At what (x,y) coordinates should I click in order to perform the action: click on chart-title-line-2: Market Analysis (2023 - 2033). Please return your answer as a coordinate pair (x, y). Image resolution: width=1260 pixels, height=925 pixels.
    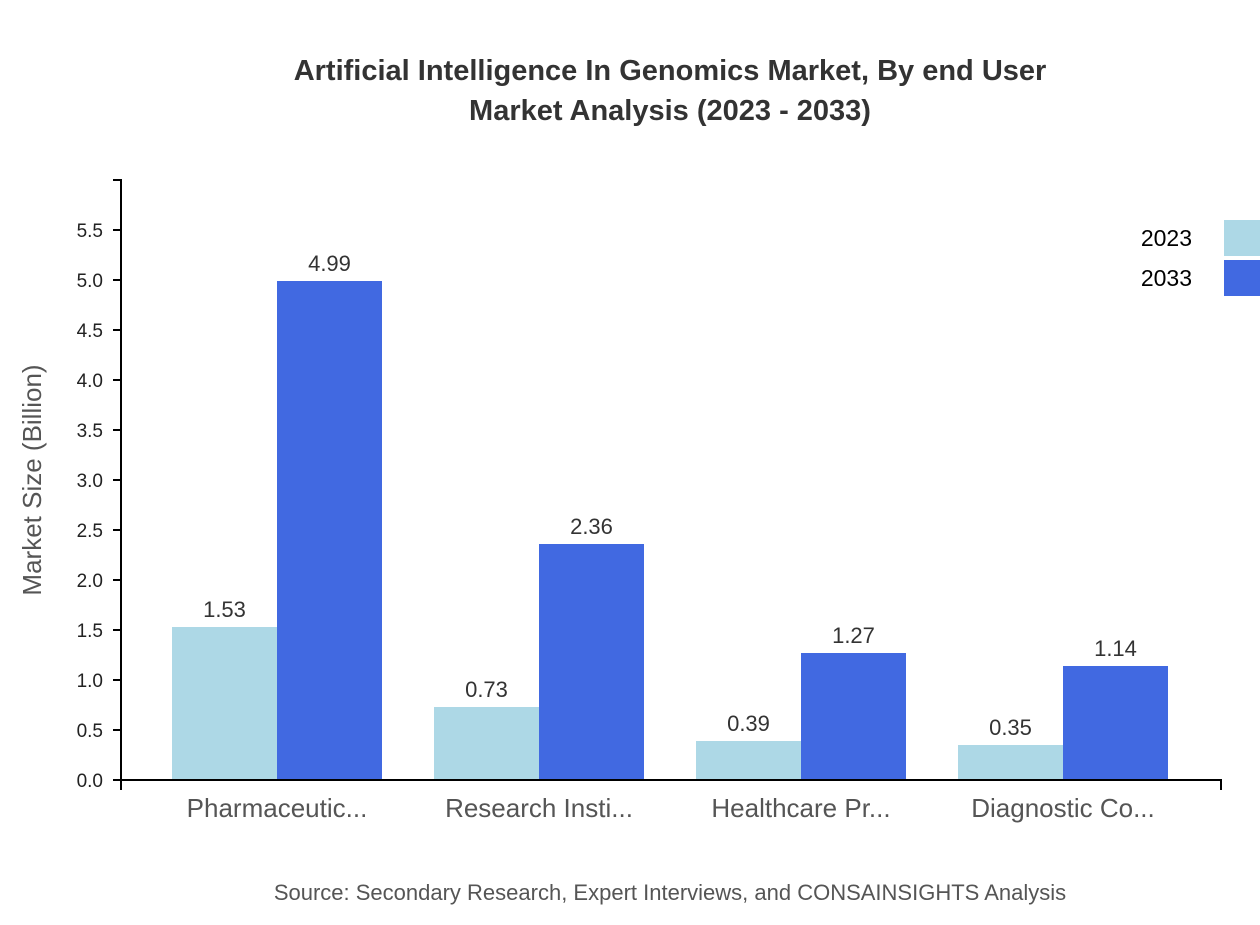
    Looking at the image, I should click on (670, 111).